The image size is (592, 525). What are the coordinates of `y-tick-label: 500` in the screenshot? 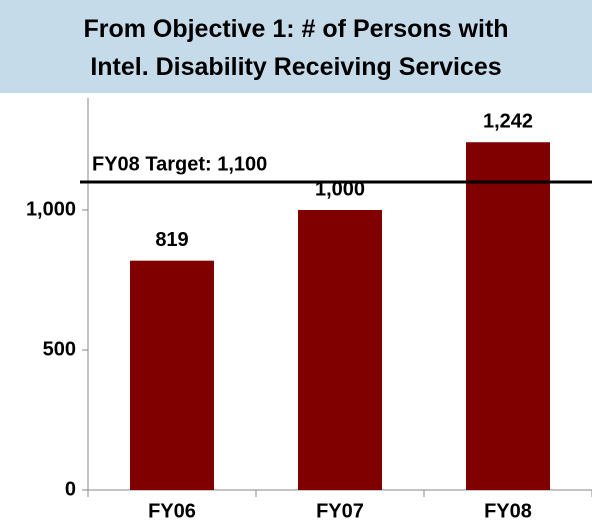 It's located at (59, 349).